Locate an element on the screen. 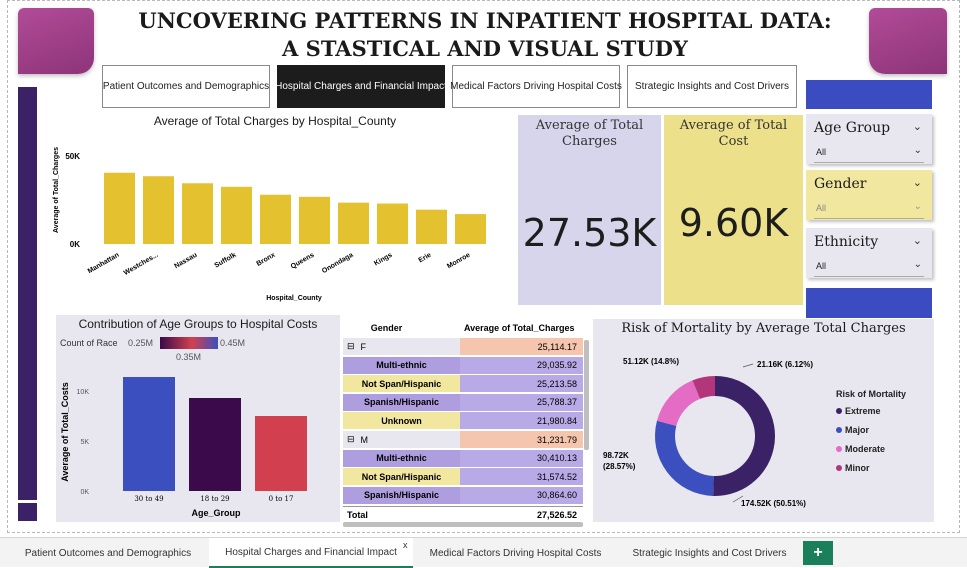  slice-major is located at coordinates (684, 458).